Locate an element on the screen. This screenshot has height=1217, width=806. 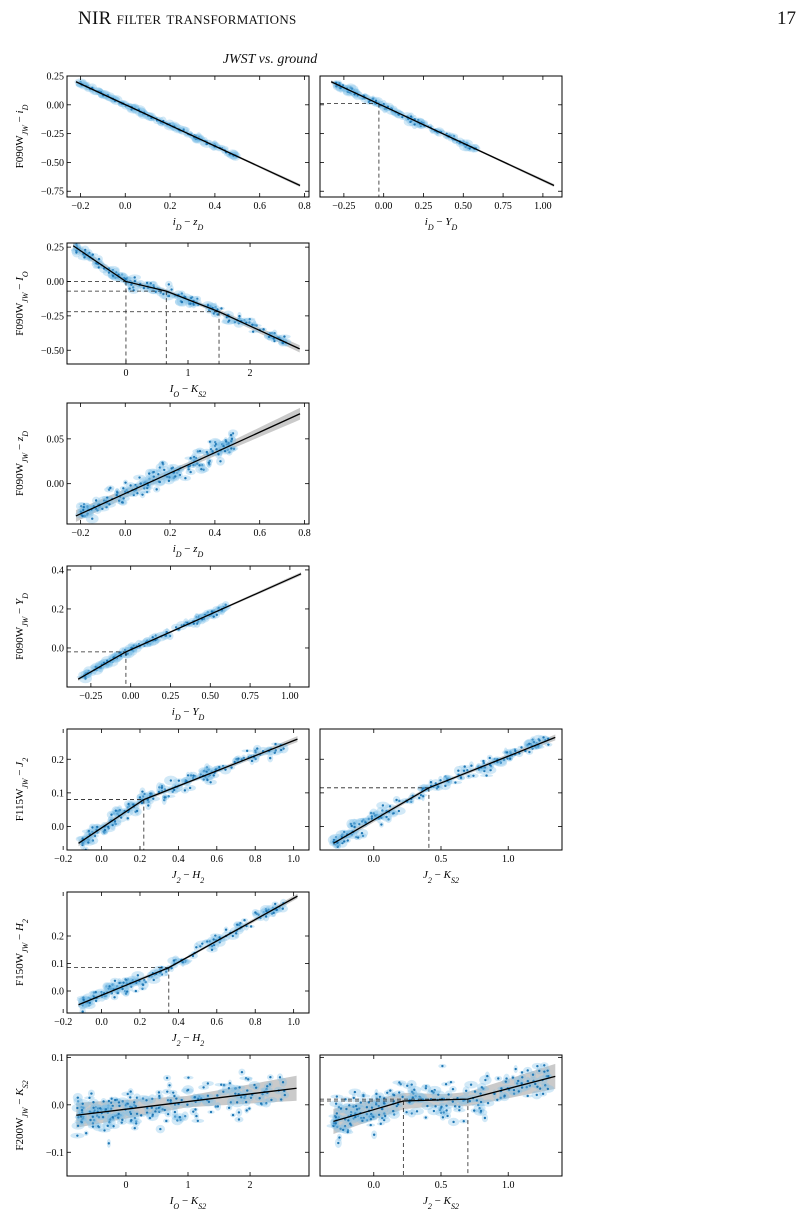
x-tick-label: 0.4 is located at coordinates (178, 1022).